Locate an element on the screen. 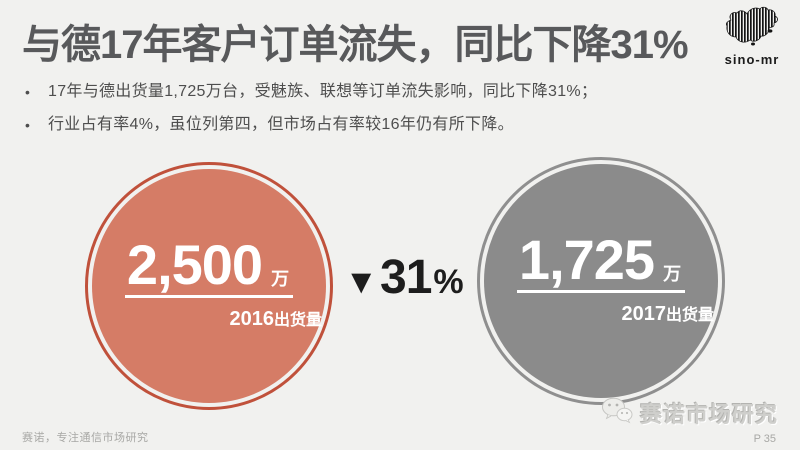  page-number: P 35 is located at coordinates (764, 439).